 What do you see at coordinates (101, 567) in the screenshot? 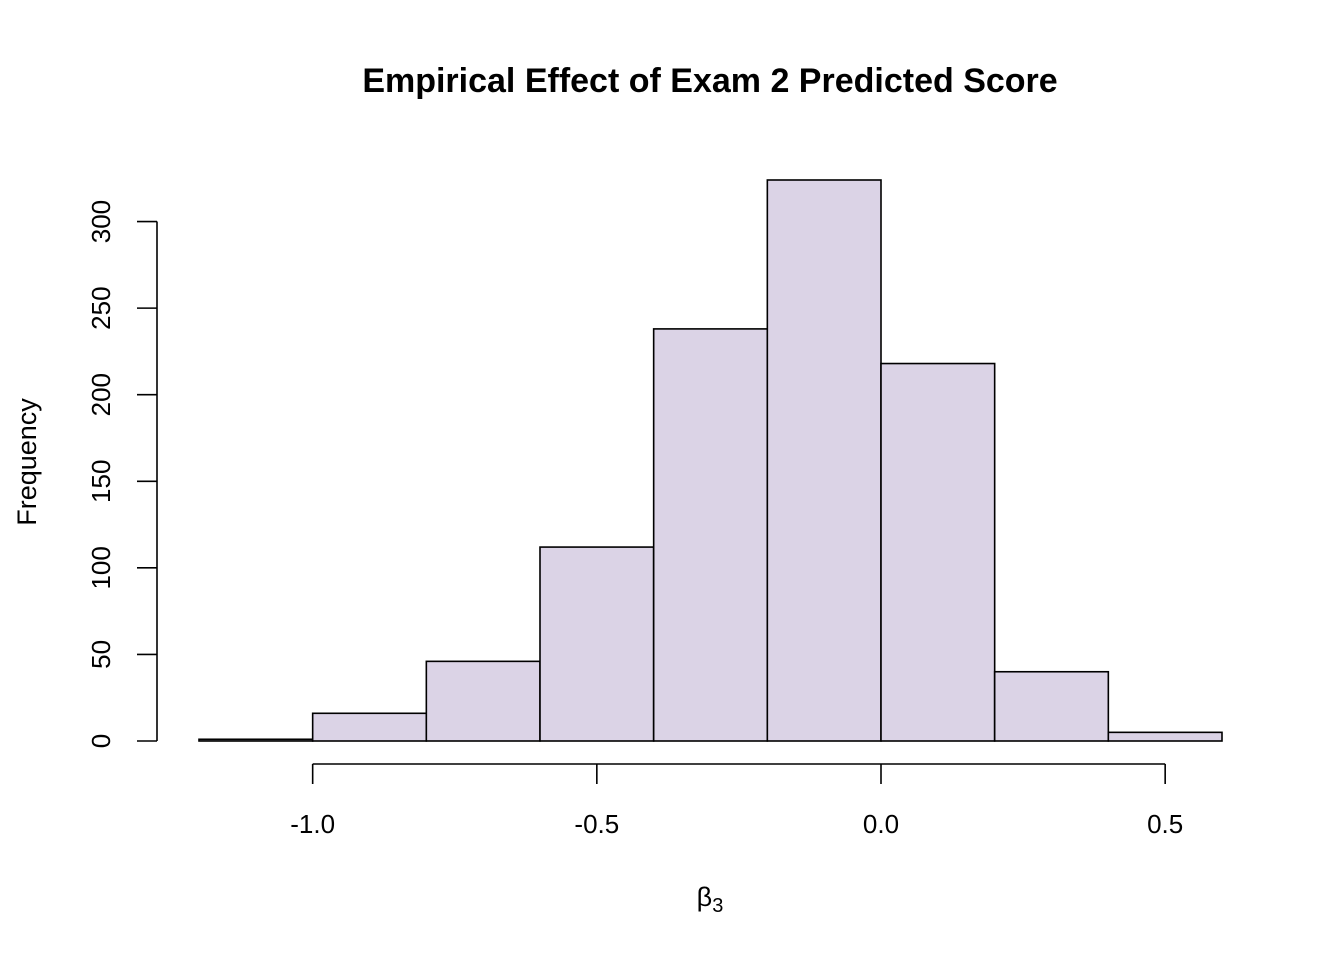
I see `y-tick-label: 100` at bounding box center [101, 567].